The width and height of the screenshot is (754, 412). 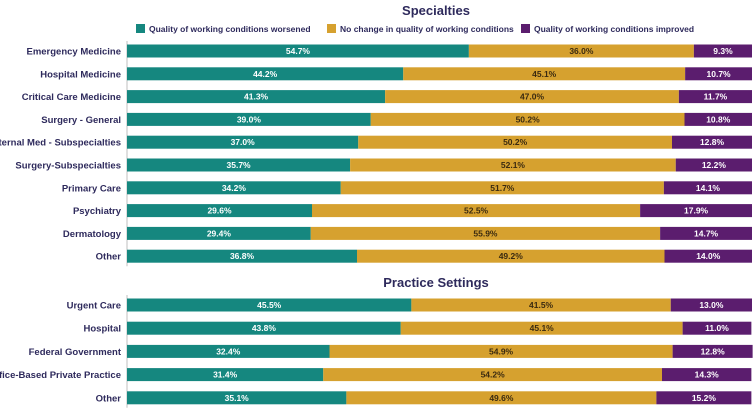 I want to click on data-label-specialties-4-2: 50.2%, so click(x=528, y=119).